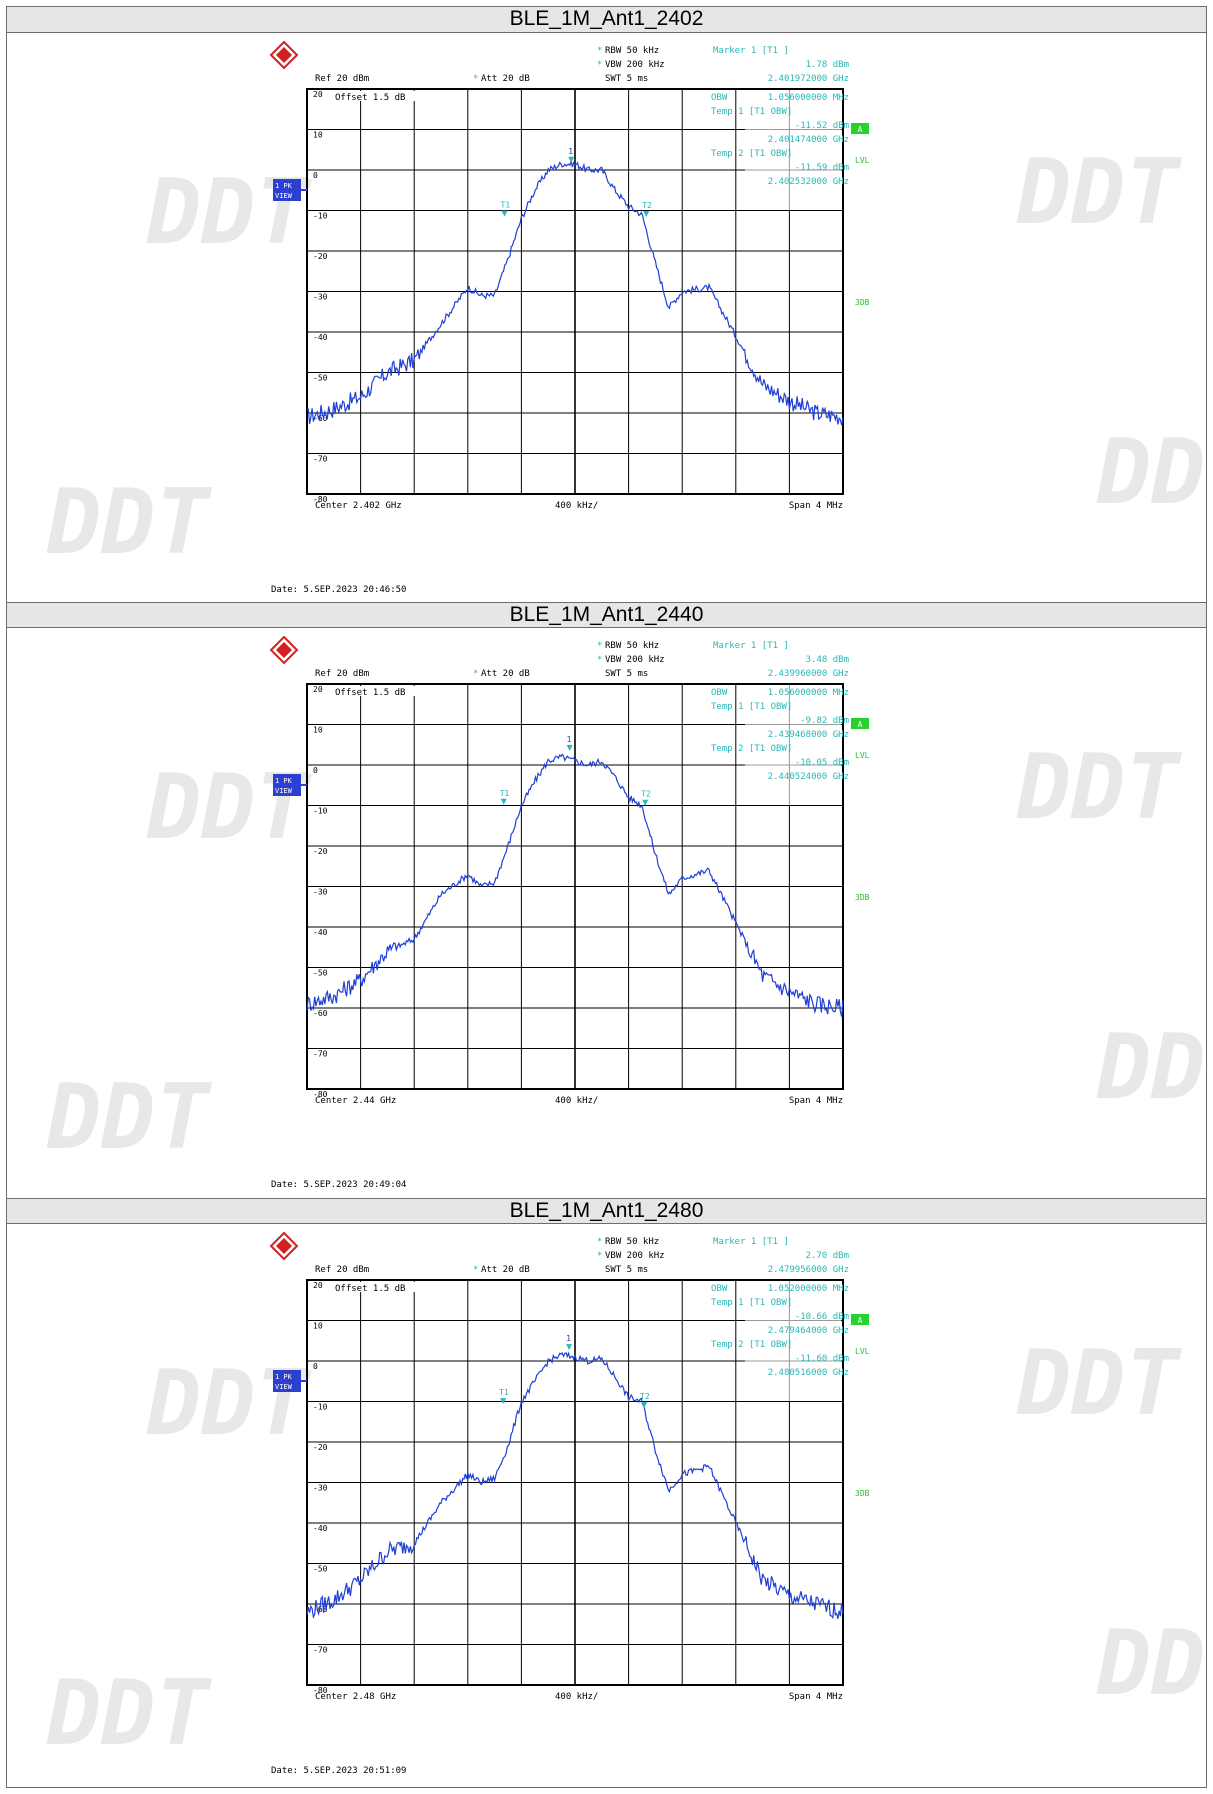  I want to click on y-tick-label: -80, so click(320, 499).